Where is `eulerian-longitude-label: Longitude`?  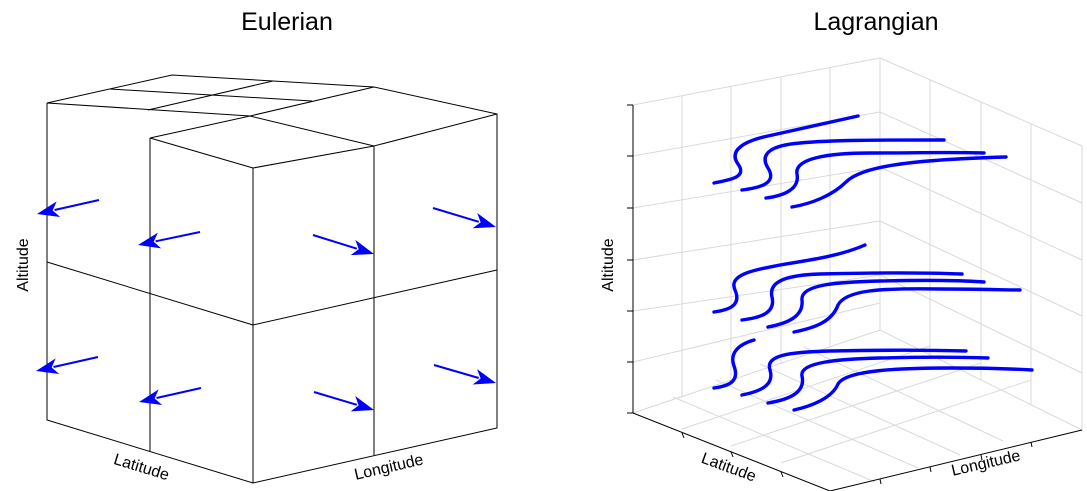 eulerian-longitude-label: Longitude is located at coordinates (389, 467).